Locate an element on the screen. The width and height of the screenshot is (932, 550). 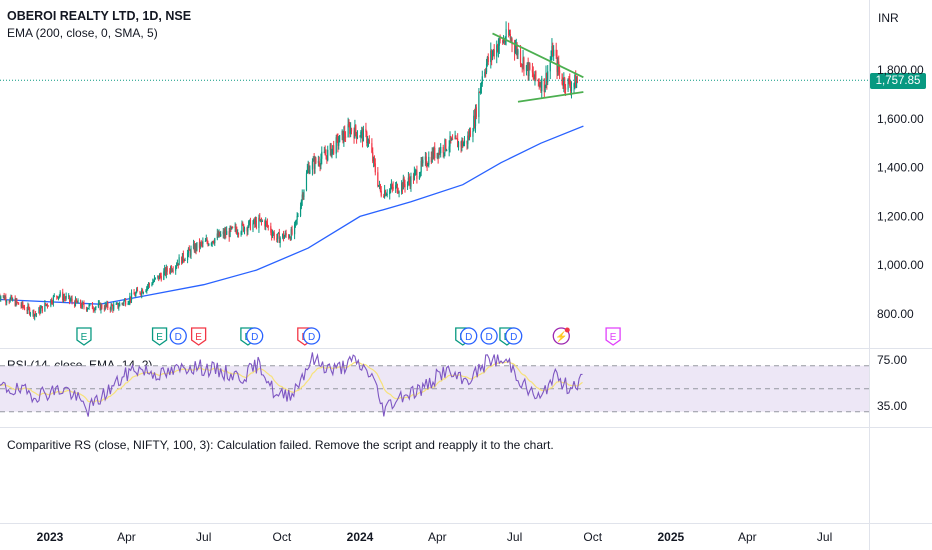
time-tick-label-10: Jul is located at coordinates (824, 537).